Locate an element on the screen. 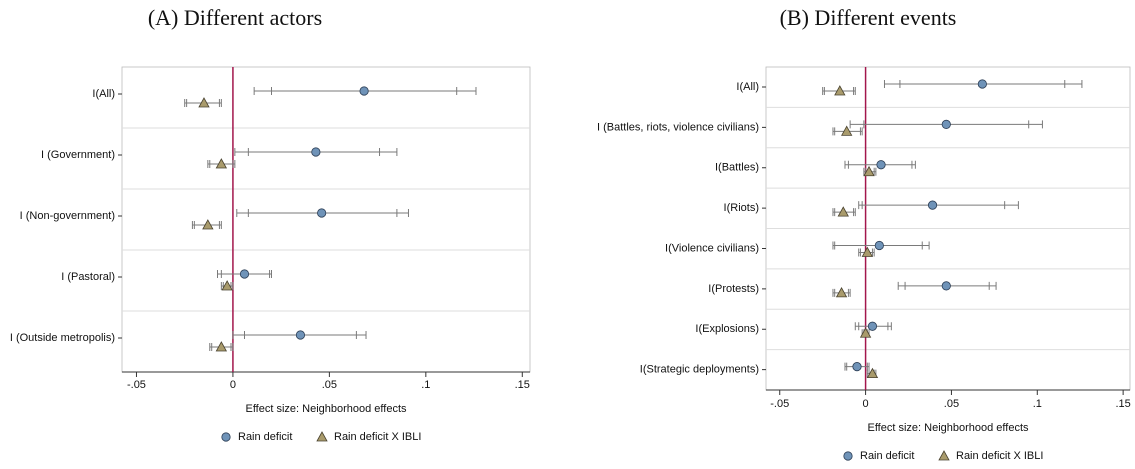 The width and height of the screenshot is (1135, 469). y-tick-label: I(Explosions) is located at coordinates (727, 329).